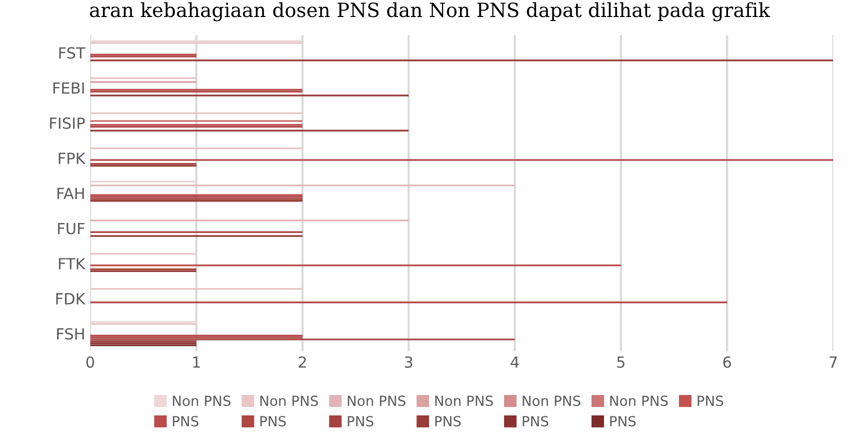 Image resolution: width=859 pixels, height=439 pixels. What do you see at coordinates (71, 228) in the screenshot?
I see `y-tick-label: FUF` at bounding box center [71, 228].